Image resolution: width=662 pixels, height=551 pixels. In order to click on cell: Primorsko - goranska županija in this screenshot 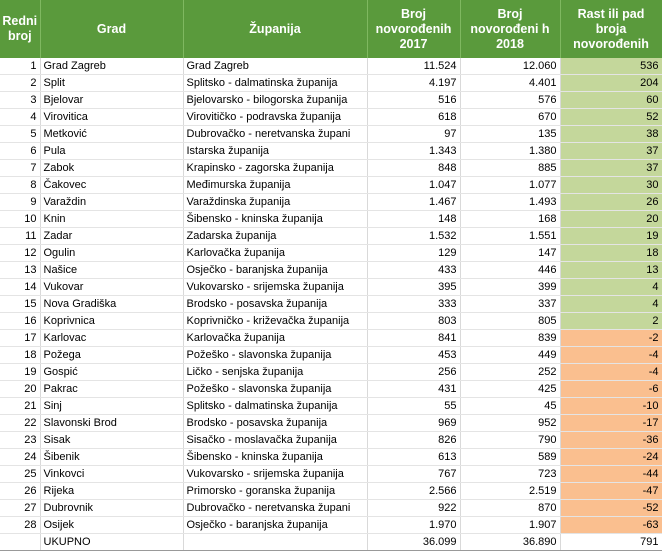, I will do `click(275, 491)`.